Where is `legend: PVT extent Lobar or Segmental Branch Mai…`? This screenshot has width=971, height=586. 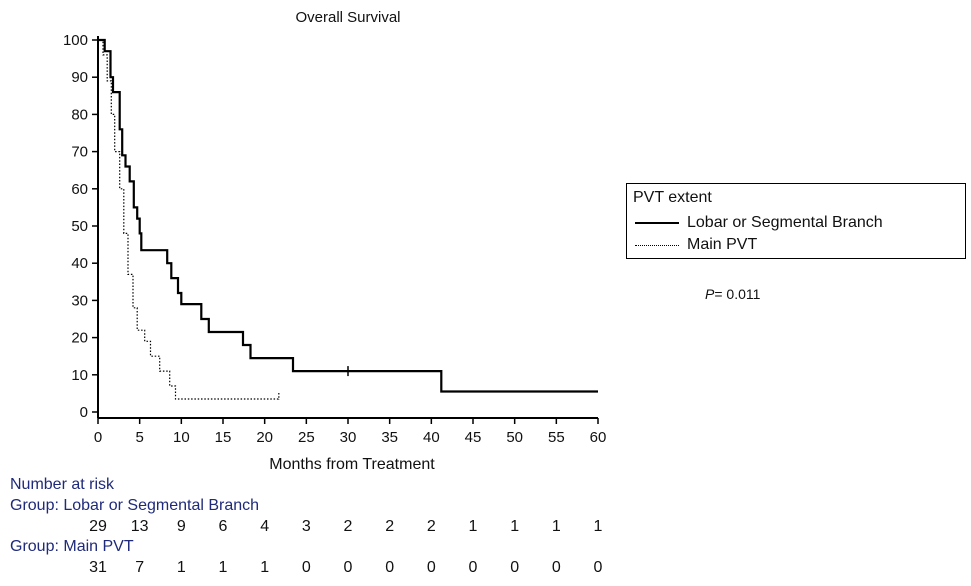
legend: PVT extent Lobar or Segmental Branch Mai… is located at coordinates (796, 221).